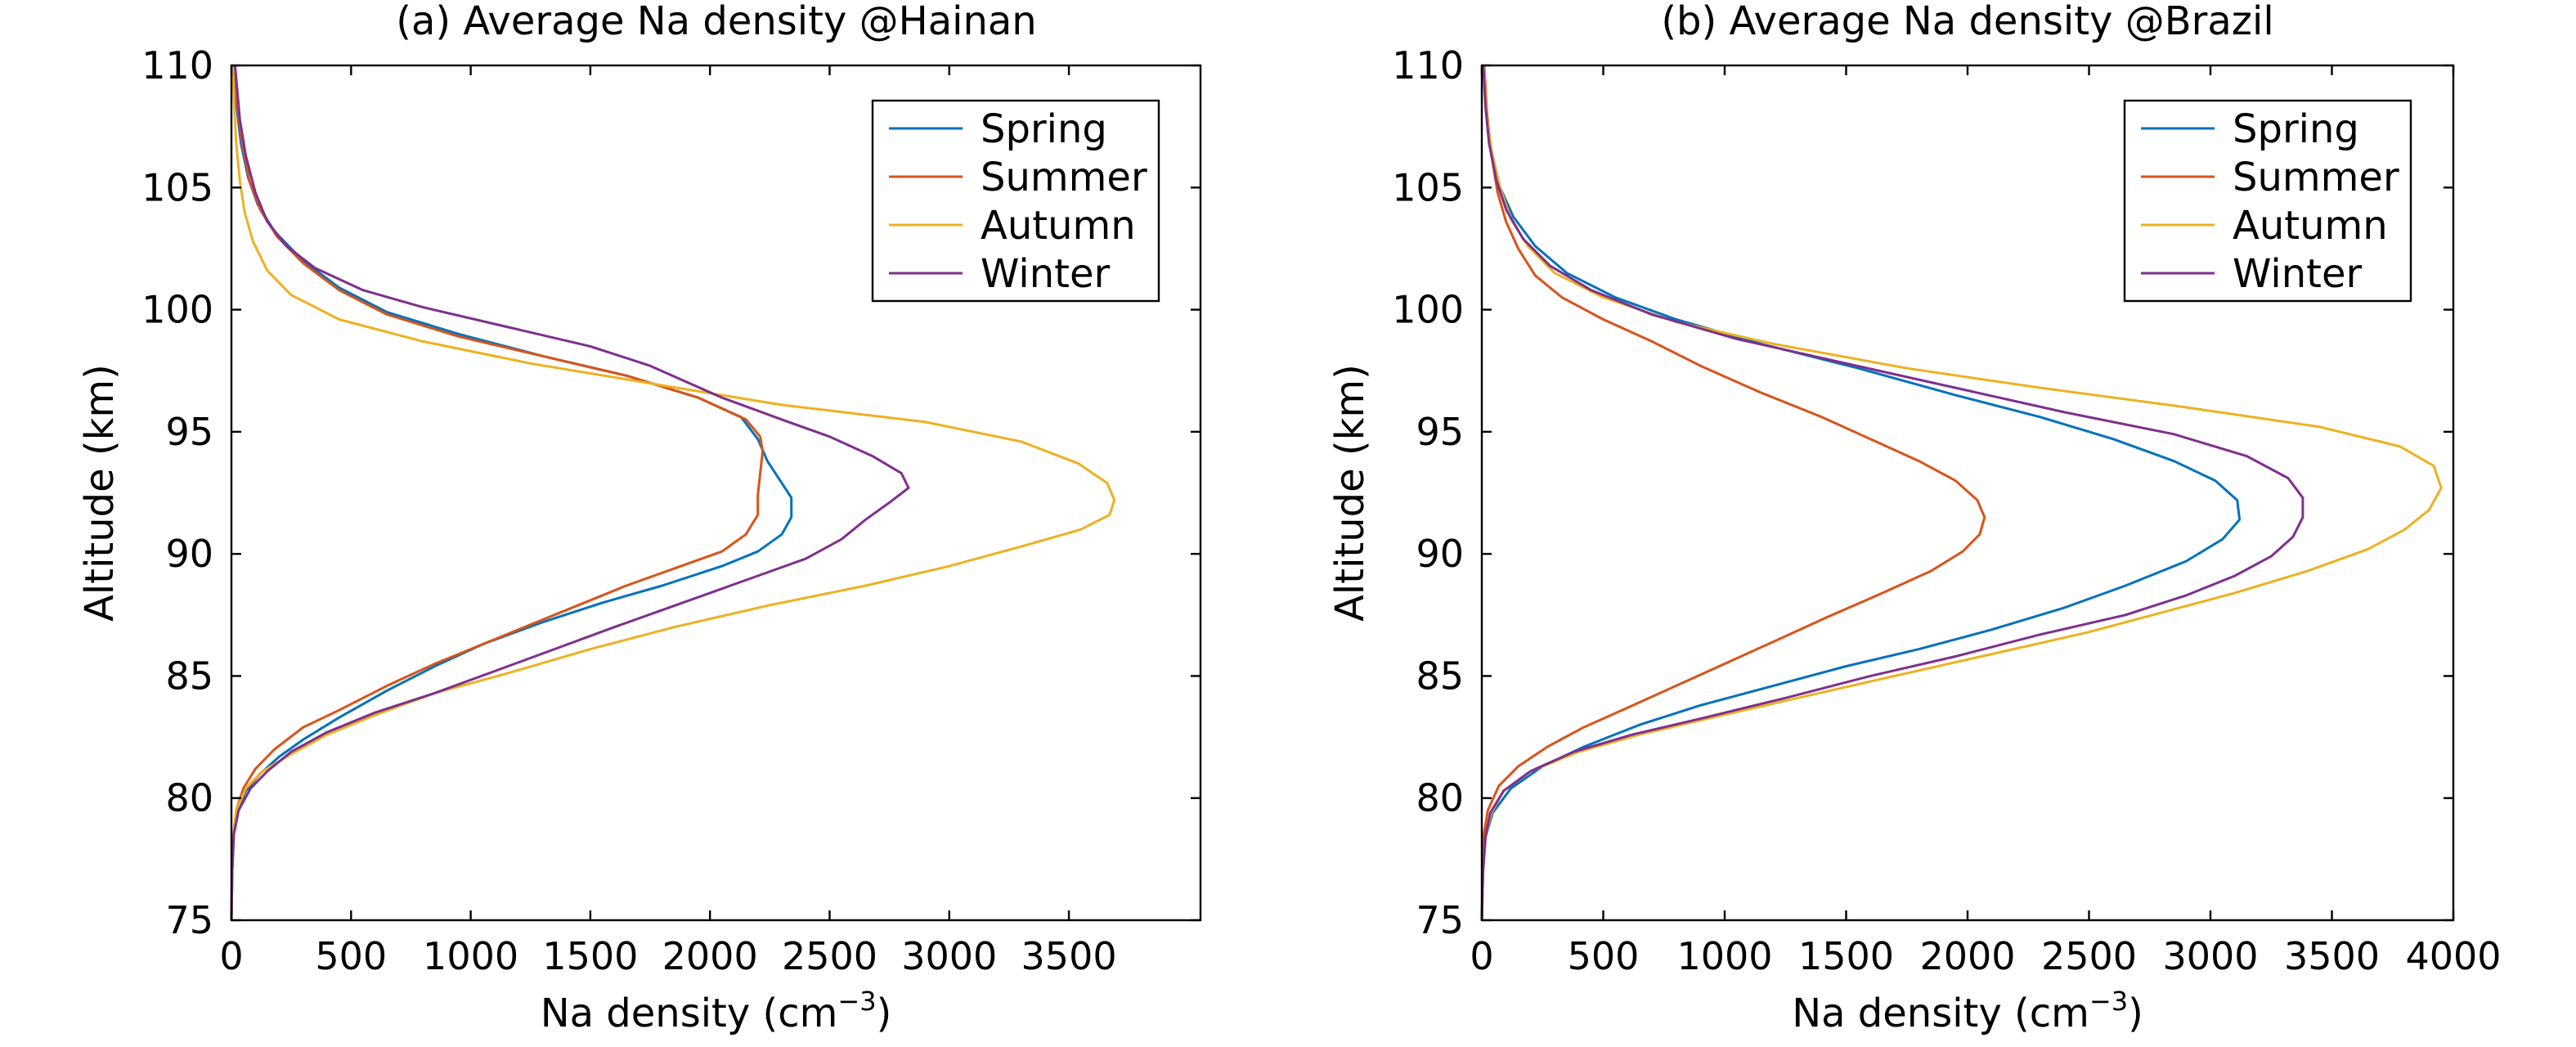 The height and width of the screenshot is (1047, 2576). I want to click on y-tick-label-hainan: 80, so click(189, 798).